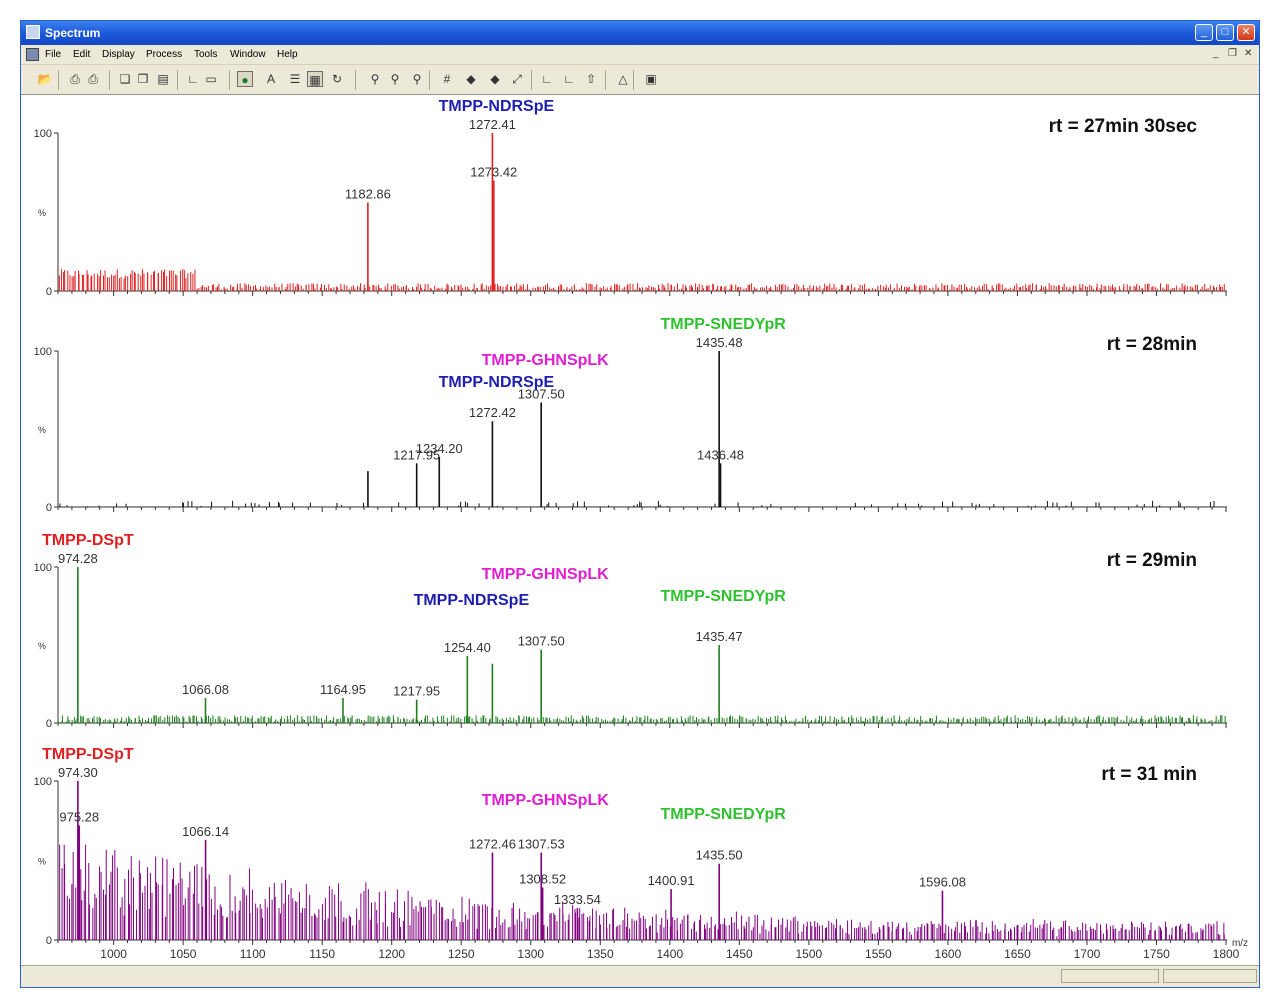 Image resolution: width=1280 pixels, height=1005 pixels. What do you see at coordinates (315, 79) in the screenshot?
I see `peak-icon: ▦` at bounding box center [315, 79].